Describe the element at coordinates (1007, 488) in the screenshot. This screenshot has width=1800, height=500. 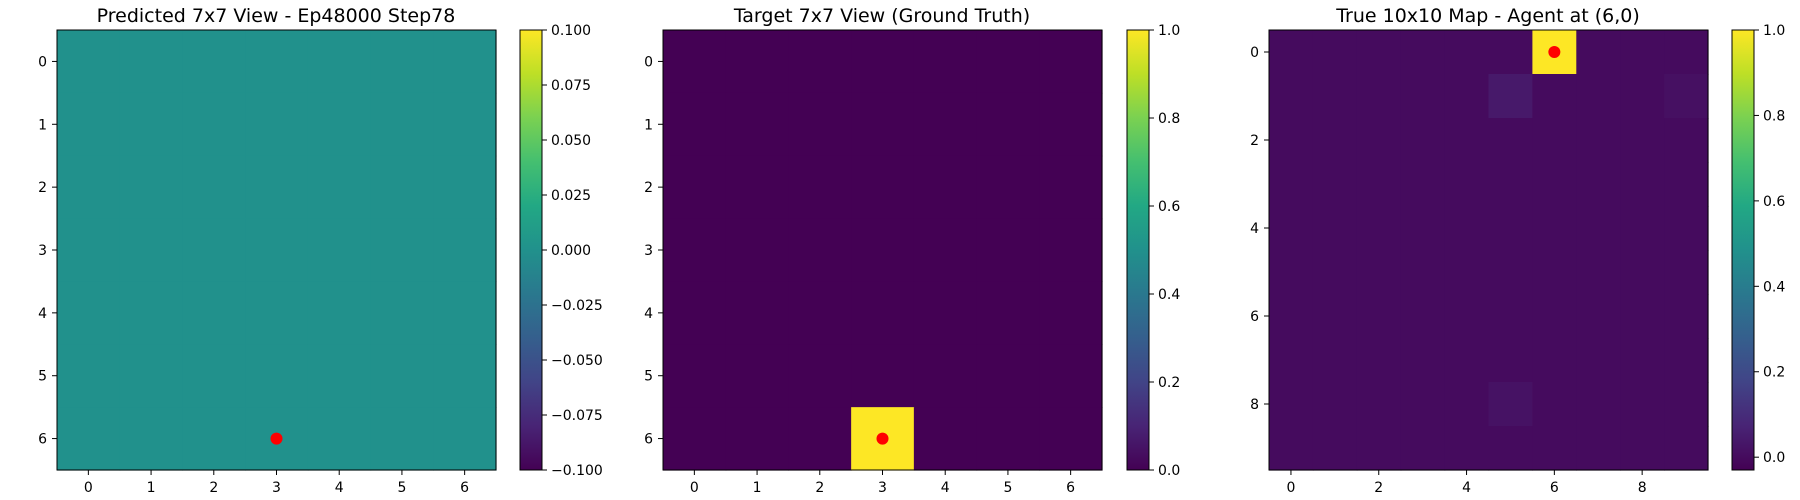
I see `x-tick-label: 5` at that location.